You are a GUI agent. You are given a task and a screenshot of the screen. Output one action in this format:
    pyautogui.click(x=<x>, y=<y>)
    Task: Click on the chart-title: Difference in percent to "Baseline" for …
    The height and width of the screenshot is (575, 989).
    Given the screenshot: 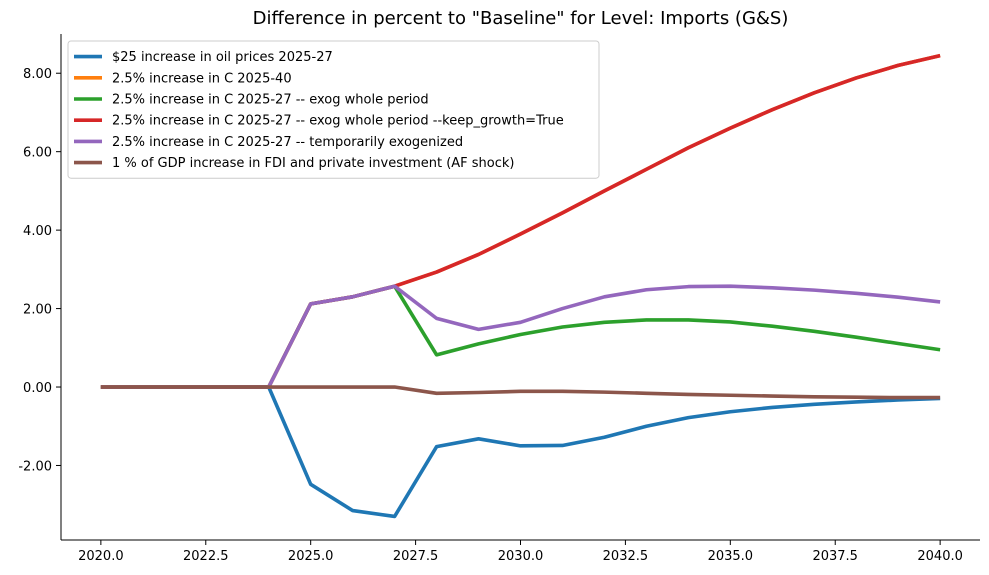 What is the action you would take?
    pyautogui.click(x=521, y=18)
    